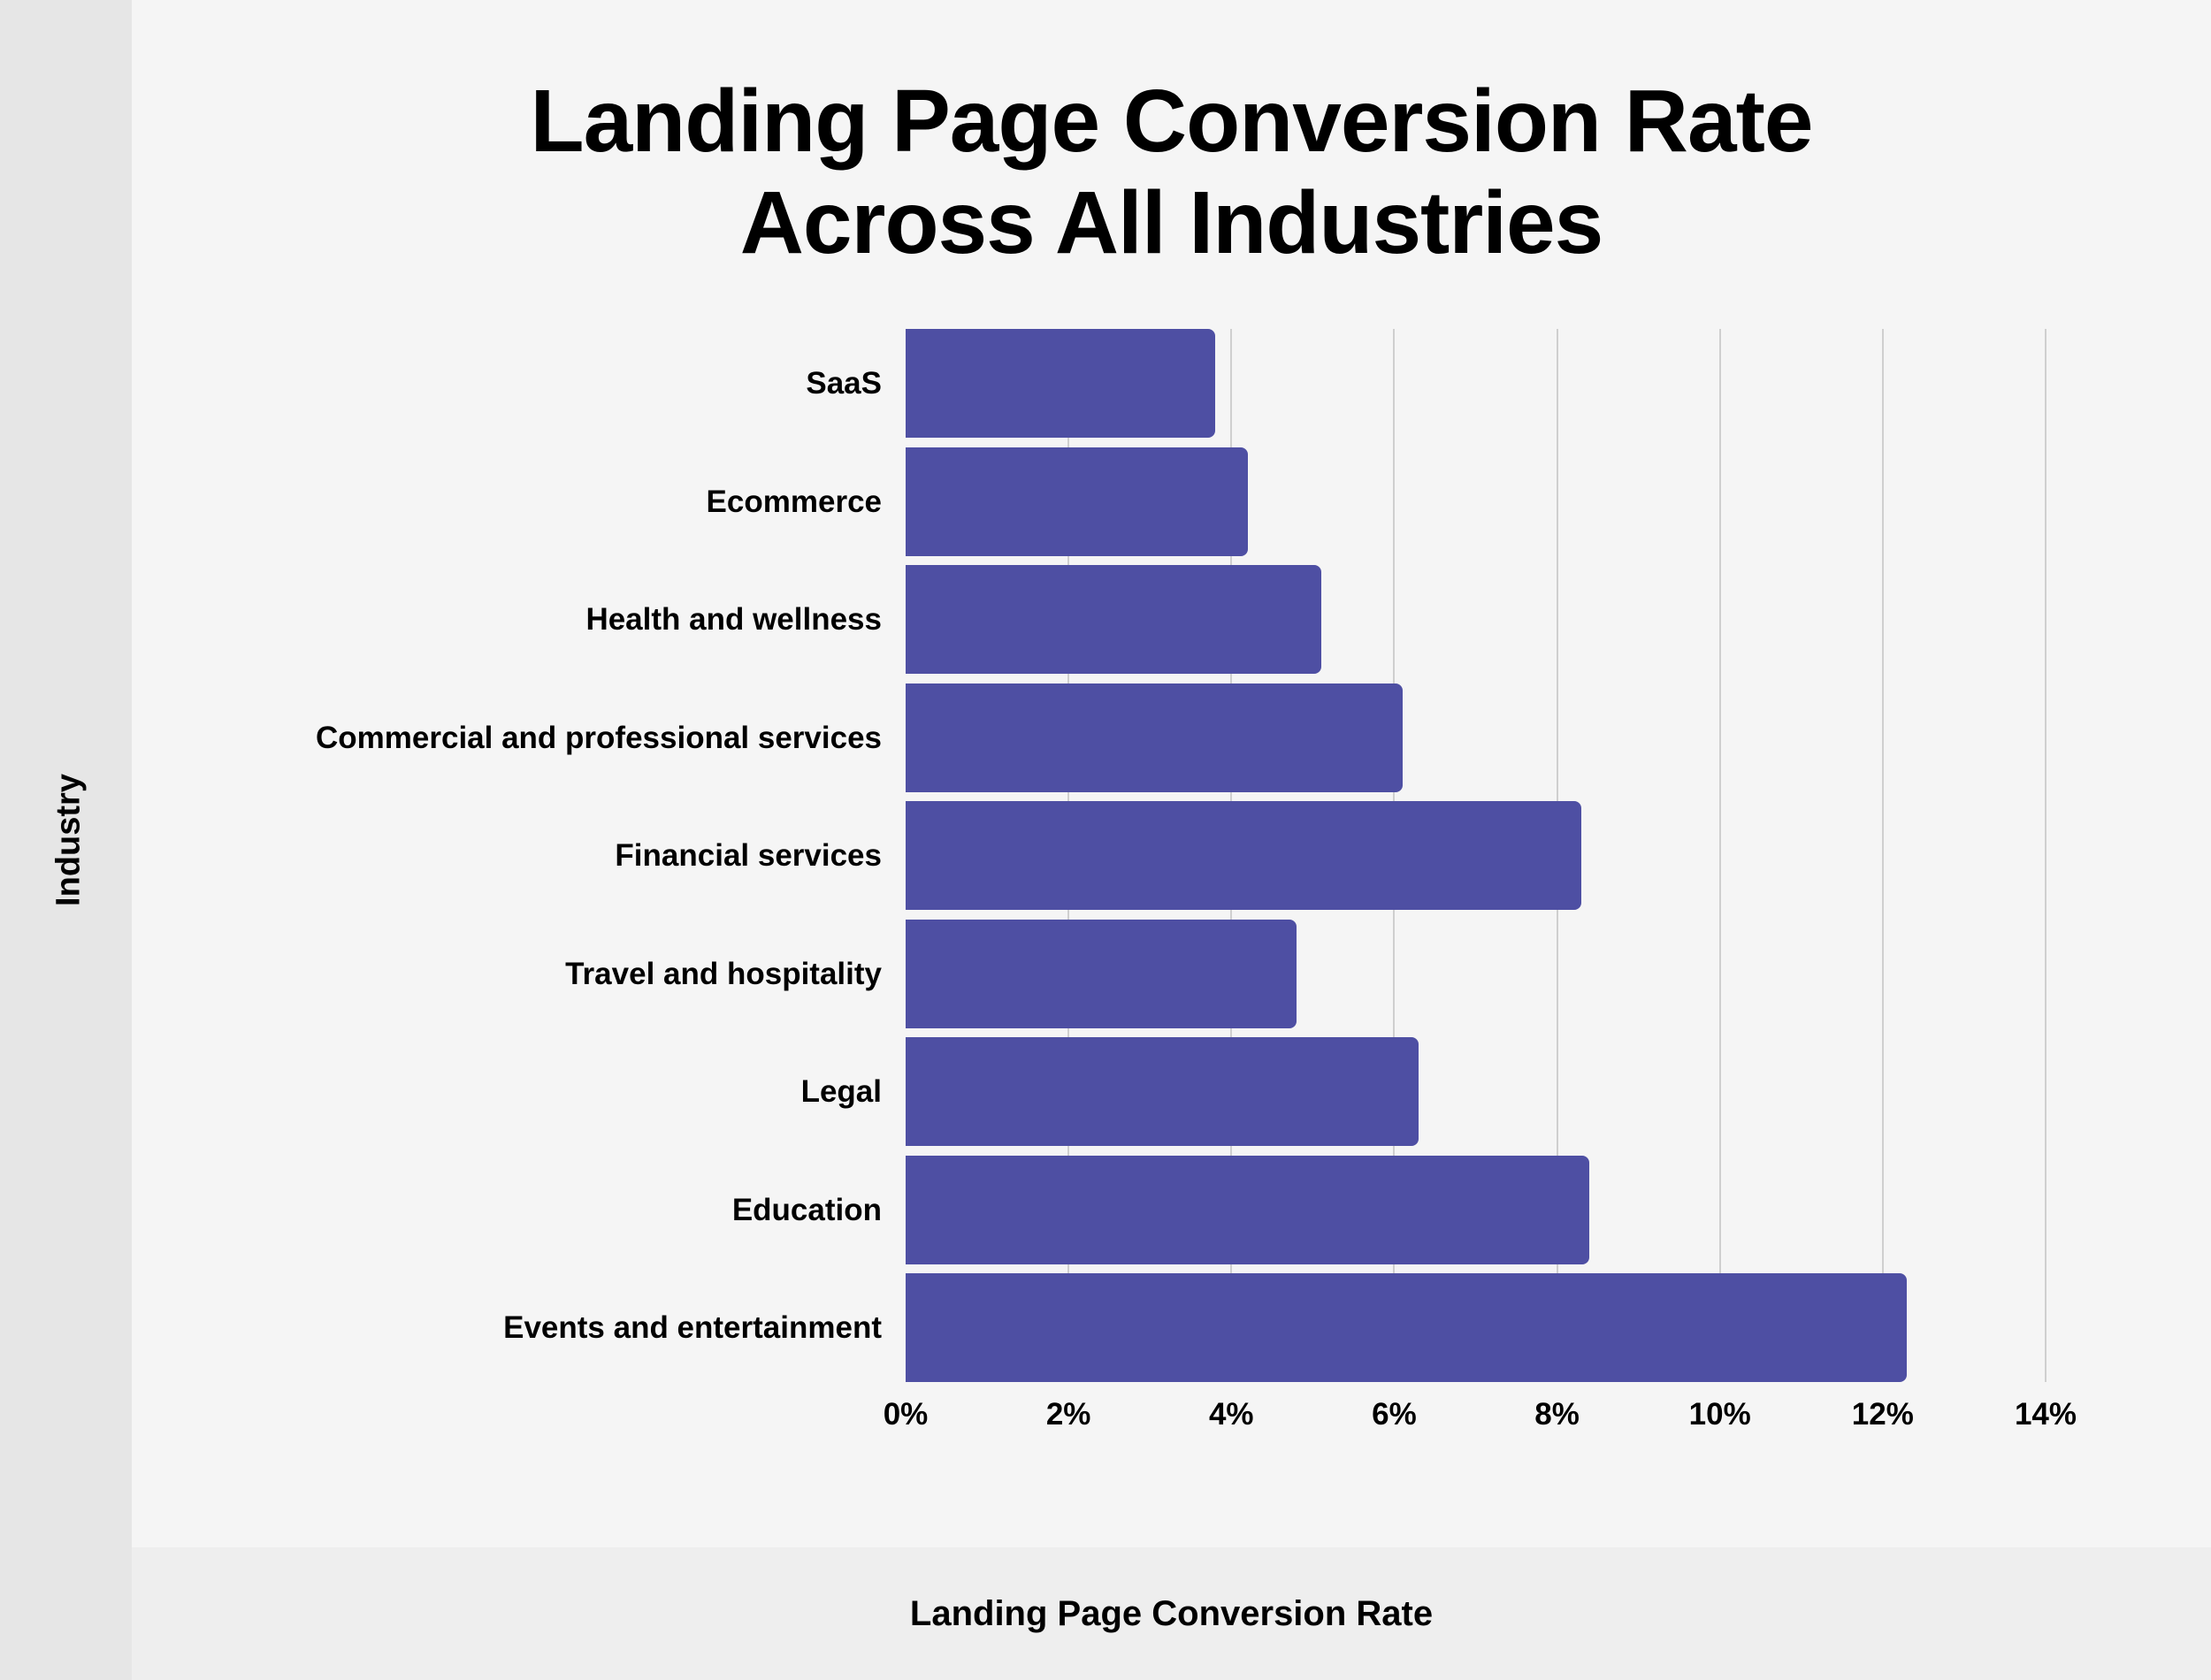  What do you see at coordinates (2045, 1414) in the screenshot?
I see `x-tick-label: 14%` at bounding box center [2045, 1414].